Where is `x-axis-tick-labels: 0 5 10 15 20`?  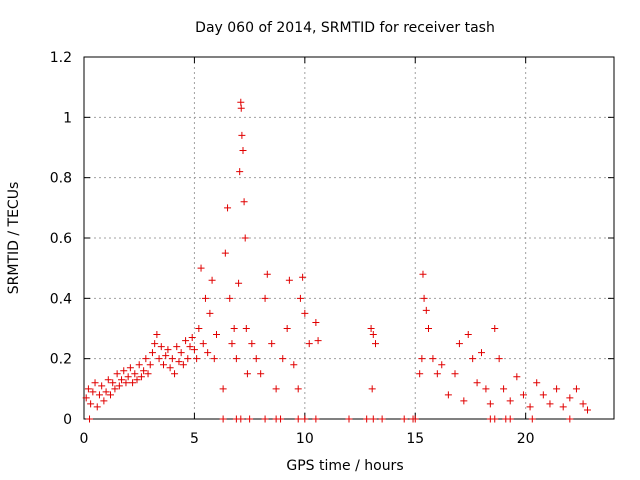 x-axis-tick-labels: 0 5 10 15 20 is located at coordinates (307, 439).